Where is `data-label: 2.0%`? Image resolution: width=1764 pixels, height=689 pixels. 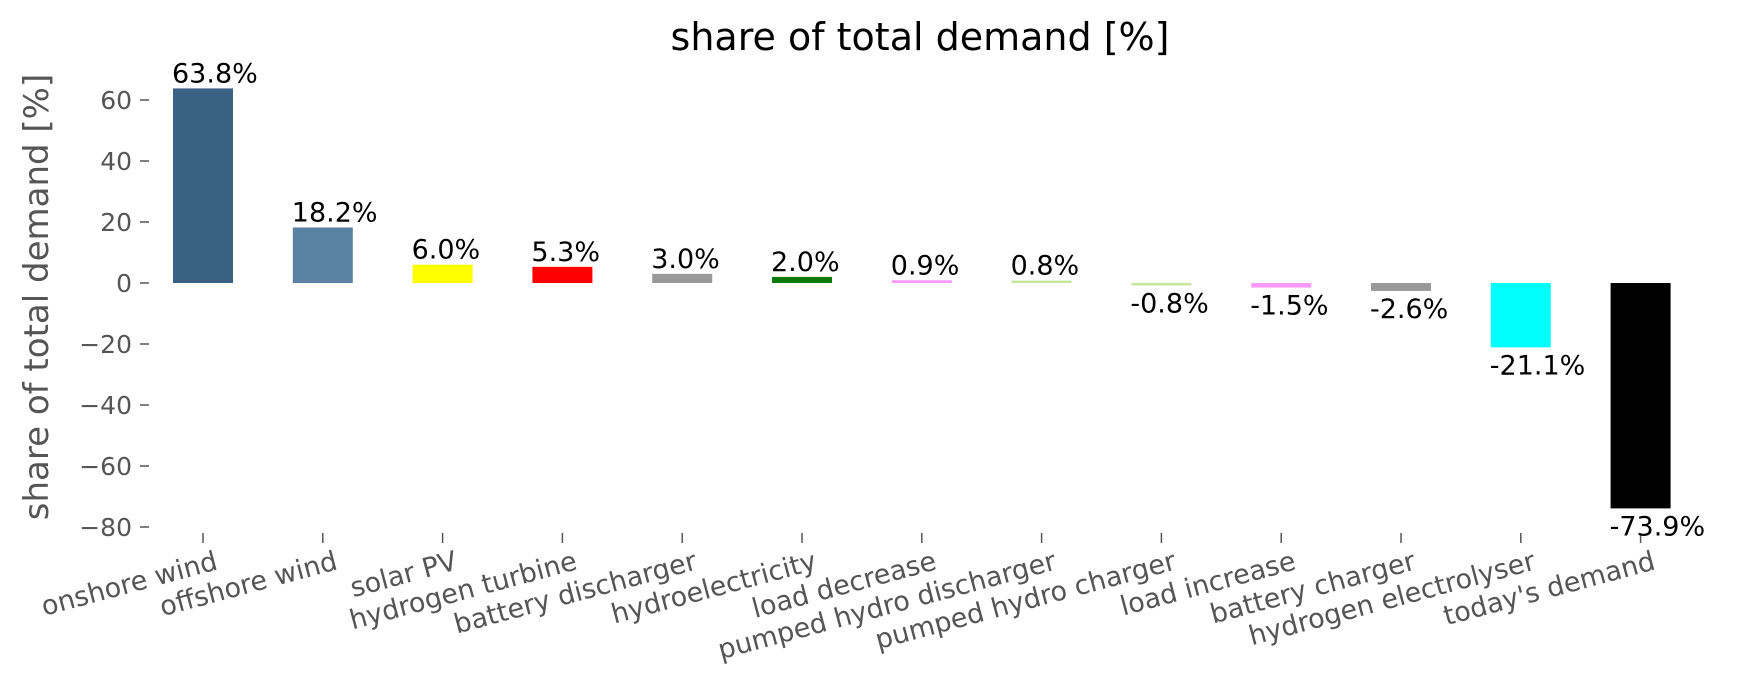
data-label: 2.0% is located at coordinates (805, 262).